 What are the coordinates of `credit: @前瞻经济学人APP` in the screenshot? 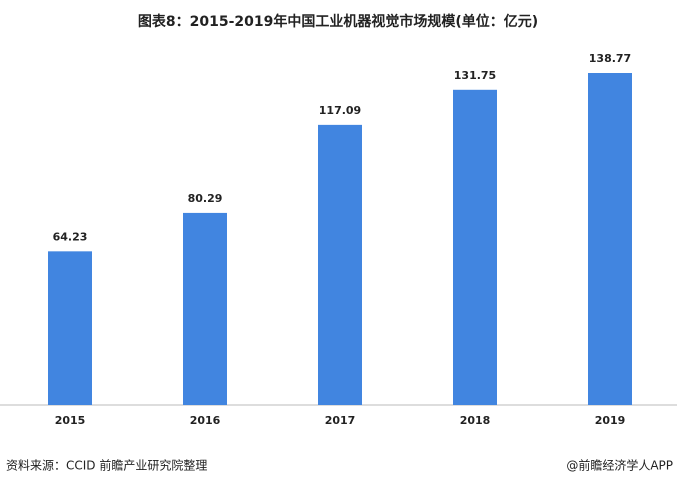 It's located at (619, 465).